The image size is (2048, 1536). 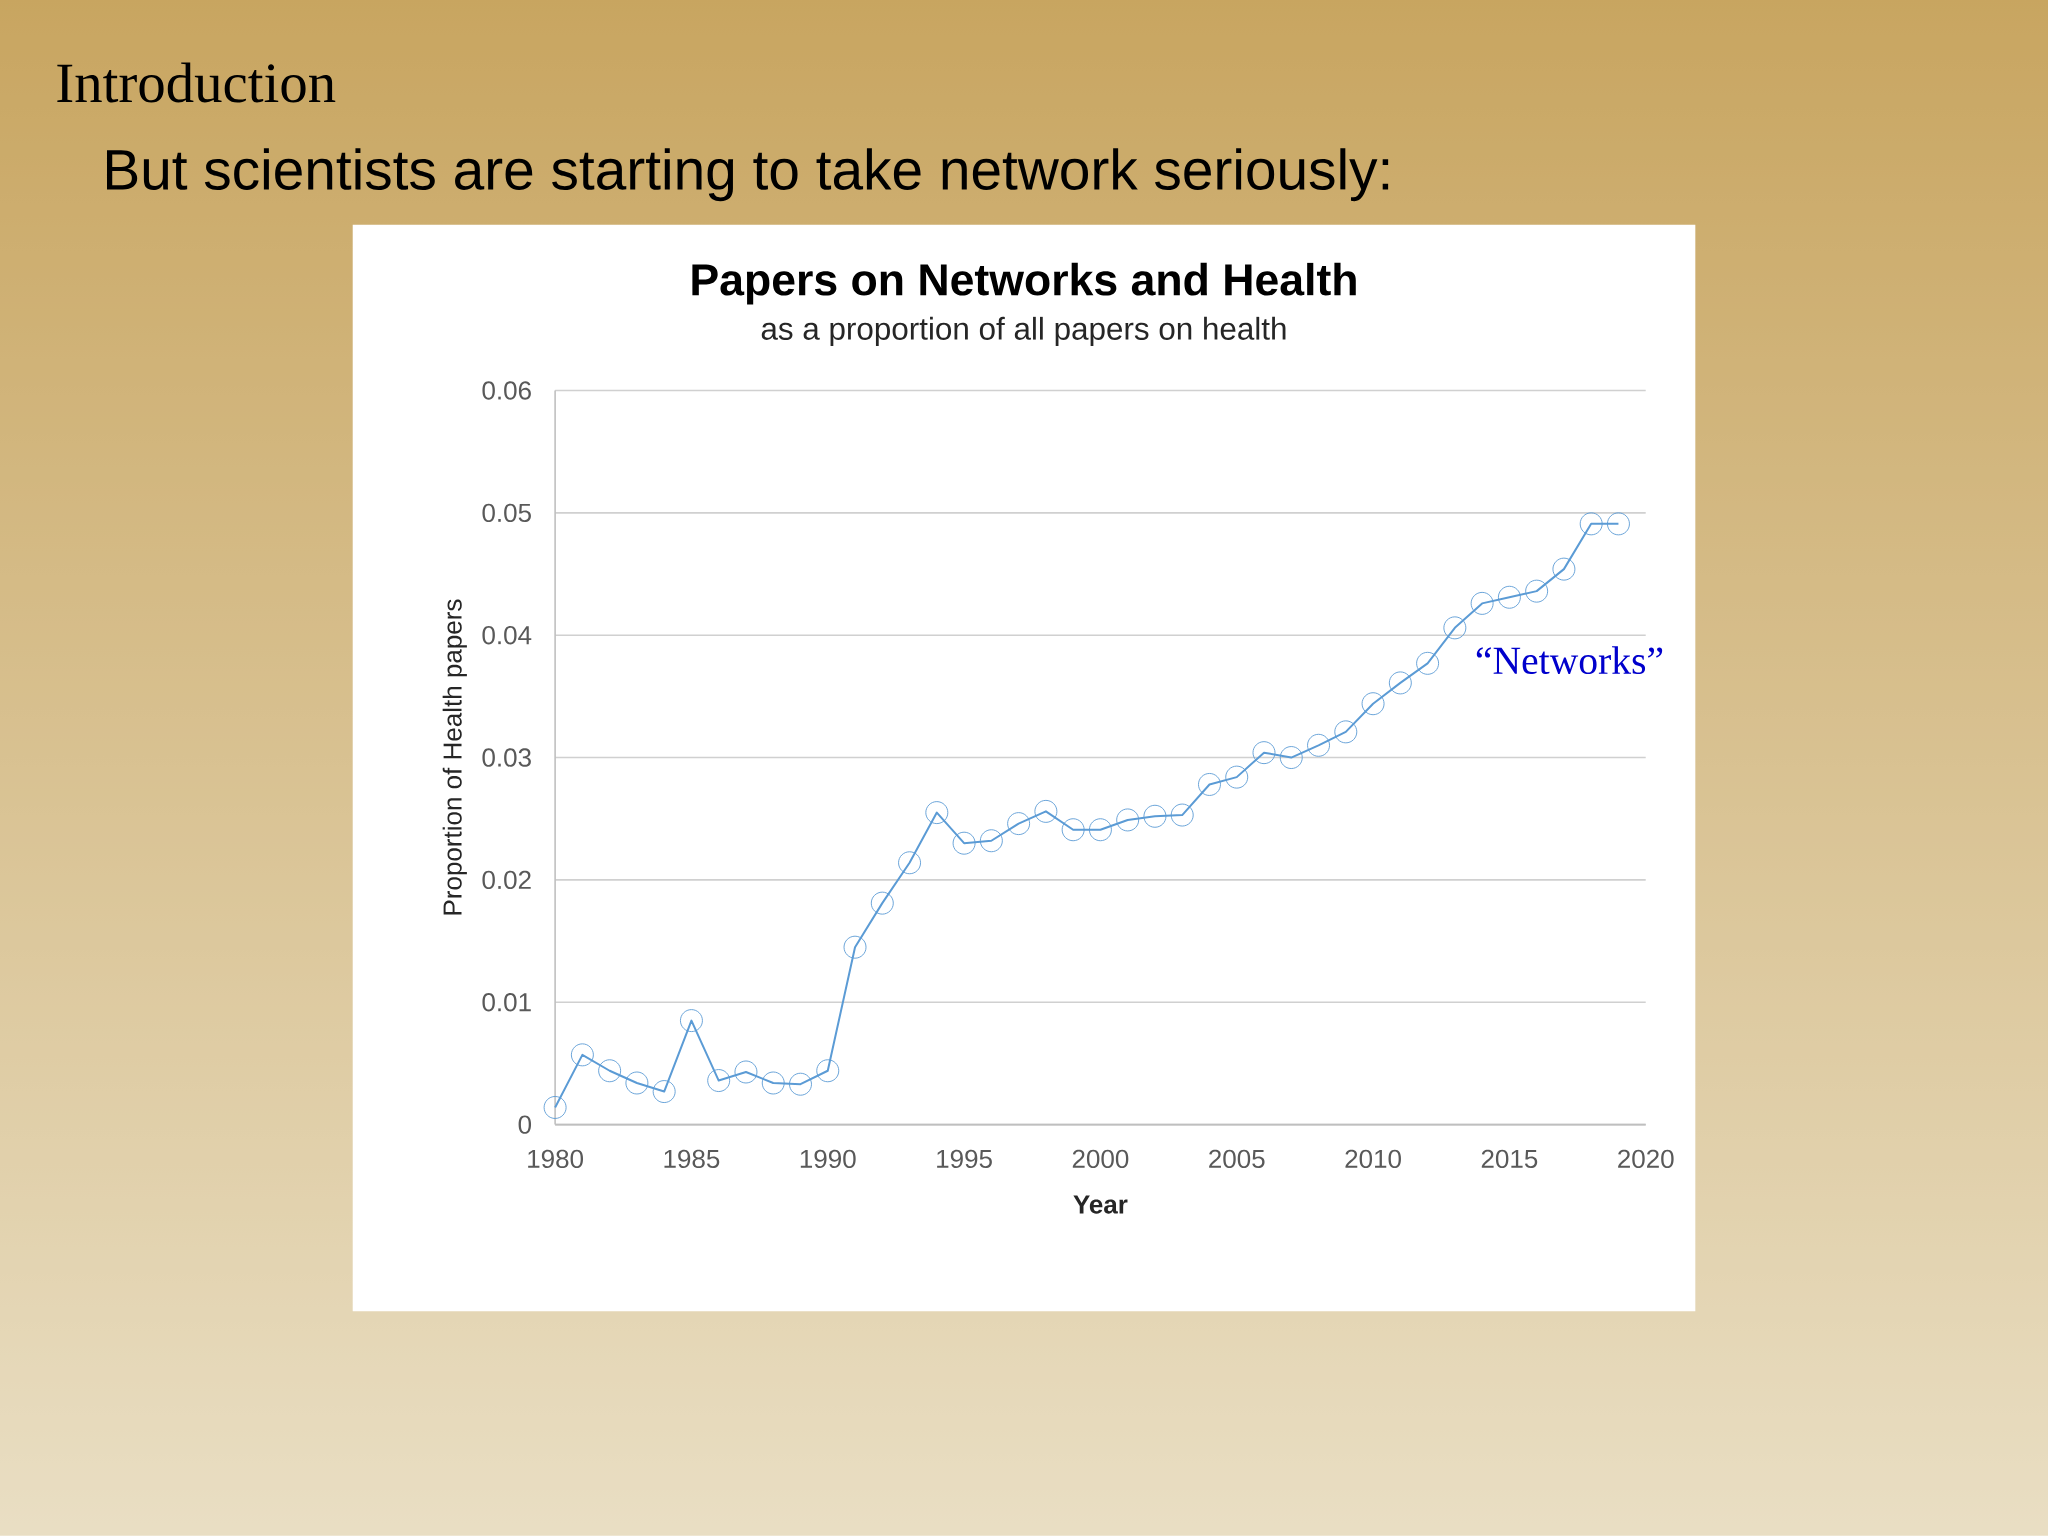 What do you see at coordinates (506, 880) in the screenshot?
I see `y-tick-label: 0.02` at bounding box center [506, 880].